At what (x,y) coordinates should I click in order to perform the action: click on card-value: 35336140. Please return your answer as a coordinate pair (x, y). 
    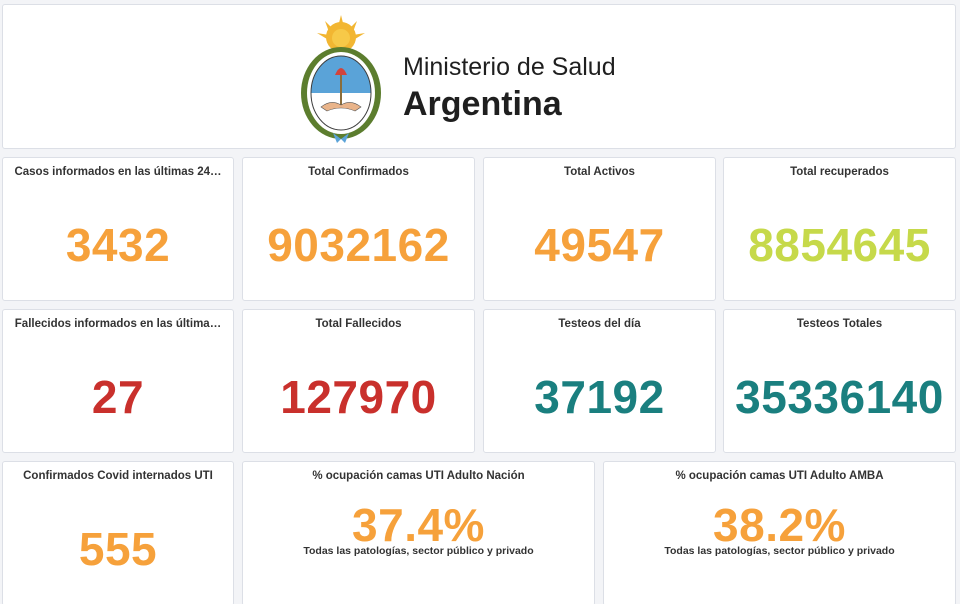
    Looking at the image, I should click on (839, 397).